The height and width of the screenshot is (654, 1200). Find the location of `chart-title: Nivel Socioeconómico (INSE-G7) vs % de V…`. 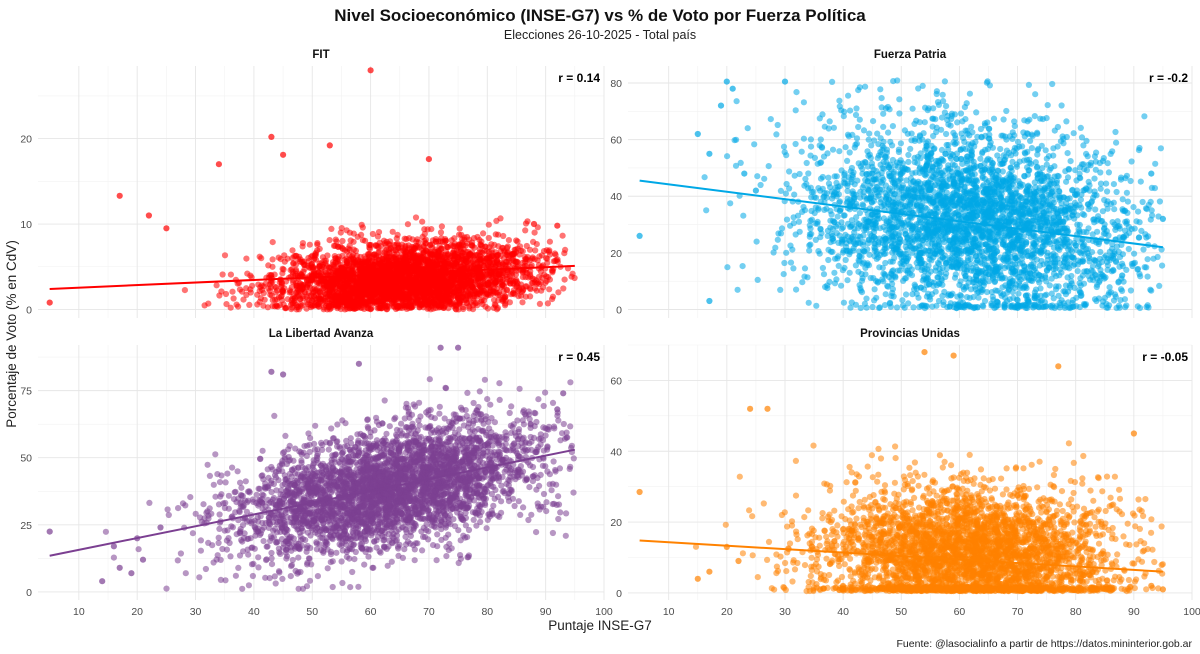

chart-title: Nivel Socioeconómico (INSE-G7) vs % de V… is located at coordinates (600, 15).